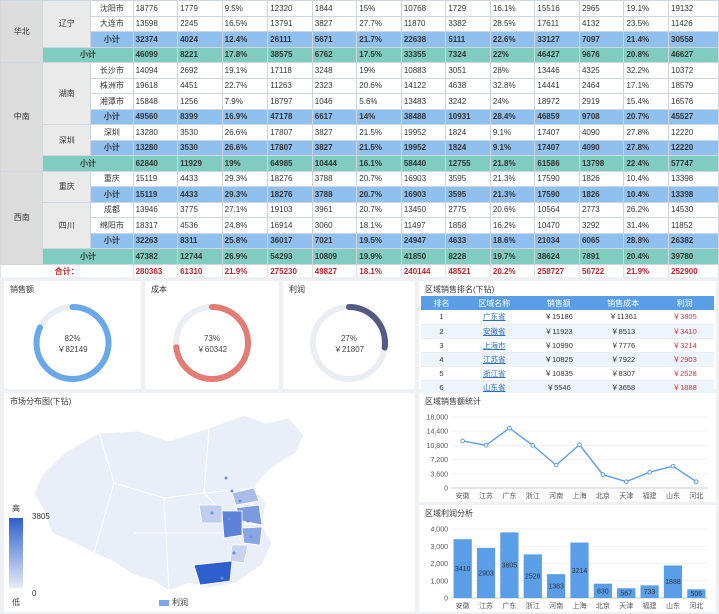  Describe the element at coordinates (439, 460) in the screenshot. I see `y-tick-label: 7,200` at that location.